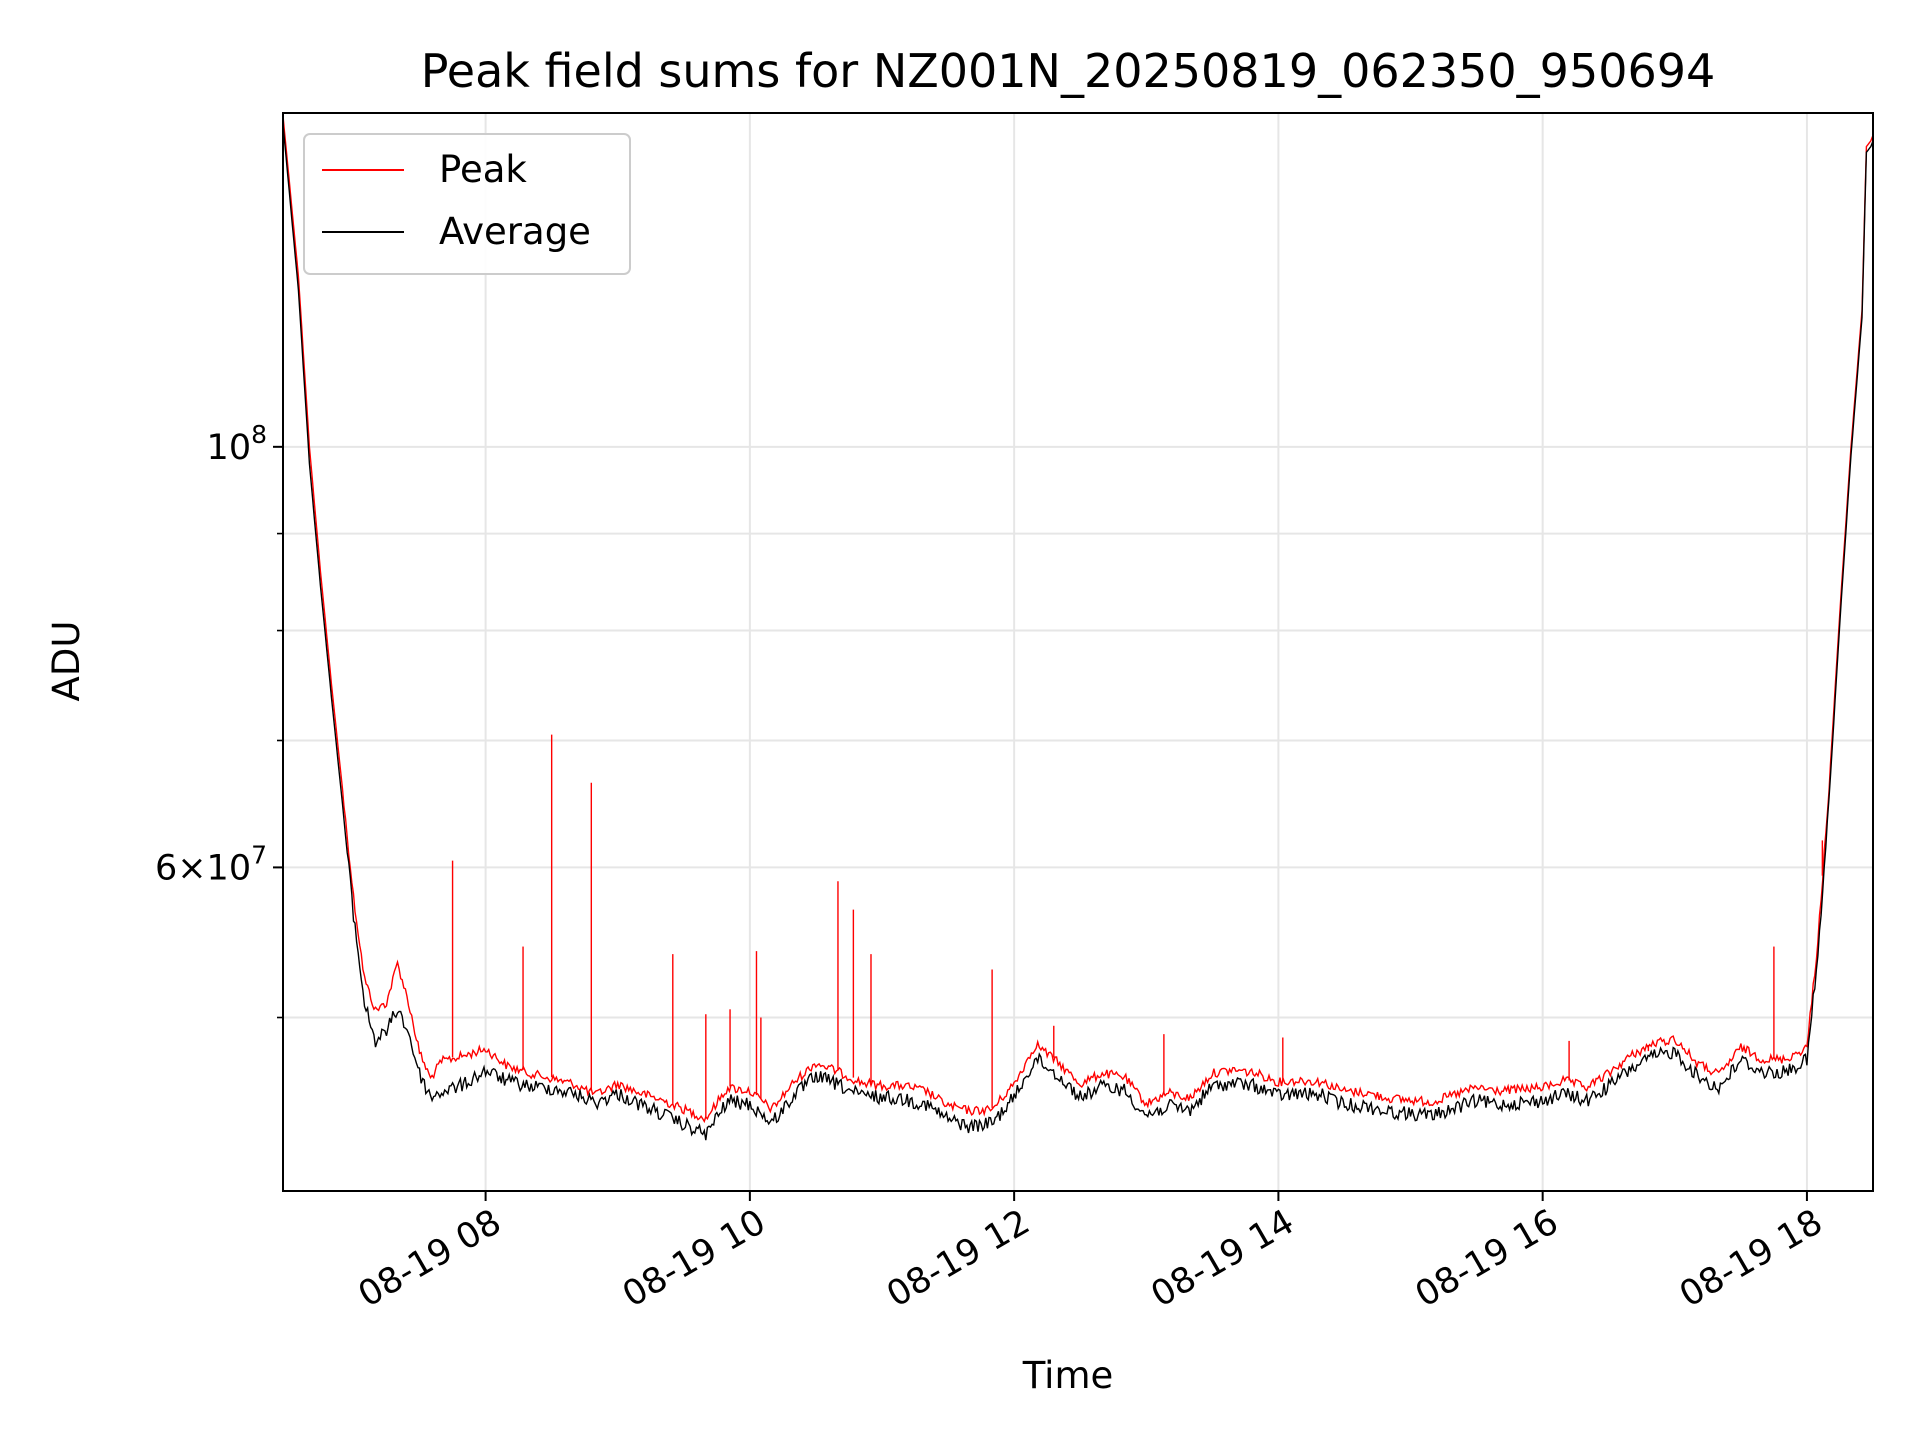 Image resolution: width=1920 pixels, height=1444 pixels. What do you see at coordinates (211, 864) in the screenshot?
I see `y-tick-label: 6×107` at bounding box center [211, 864].